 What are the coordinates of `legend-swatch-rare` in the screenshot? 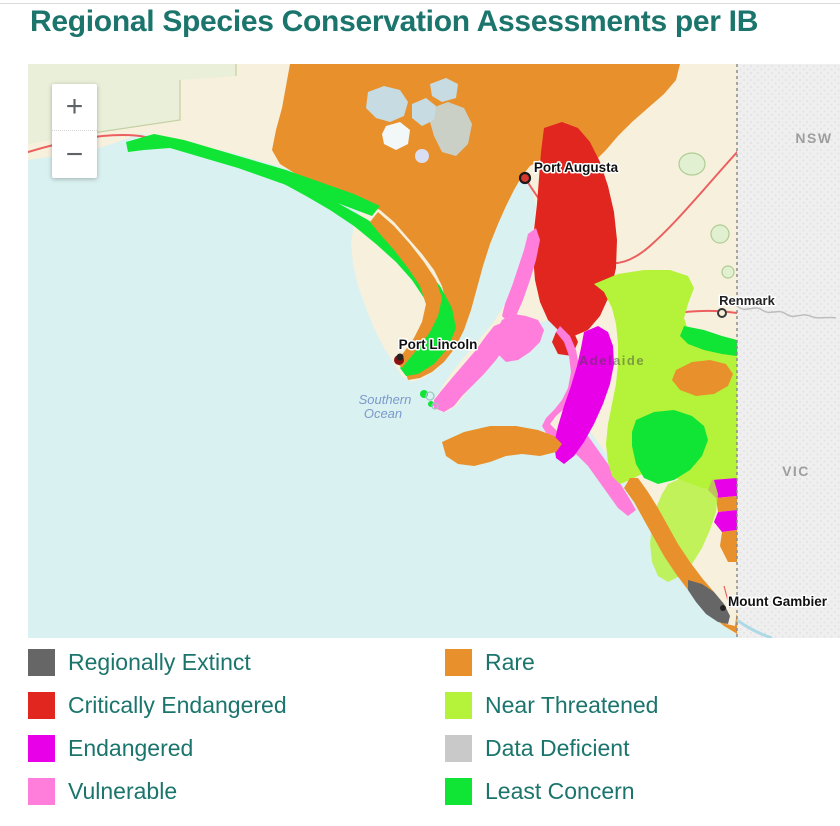 It's located at (458, 662).